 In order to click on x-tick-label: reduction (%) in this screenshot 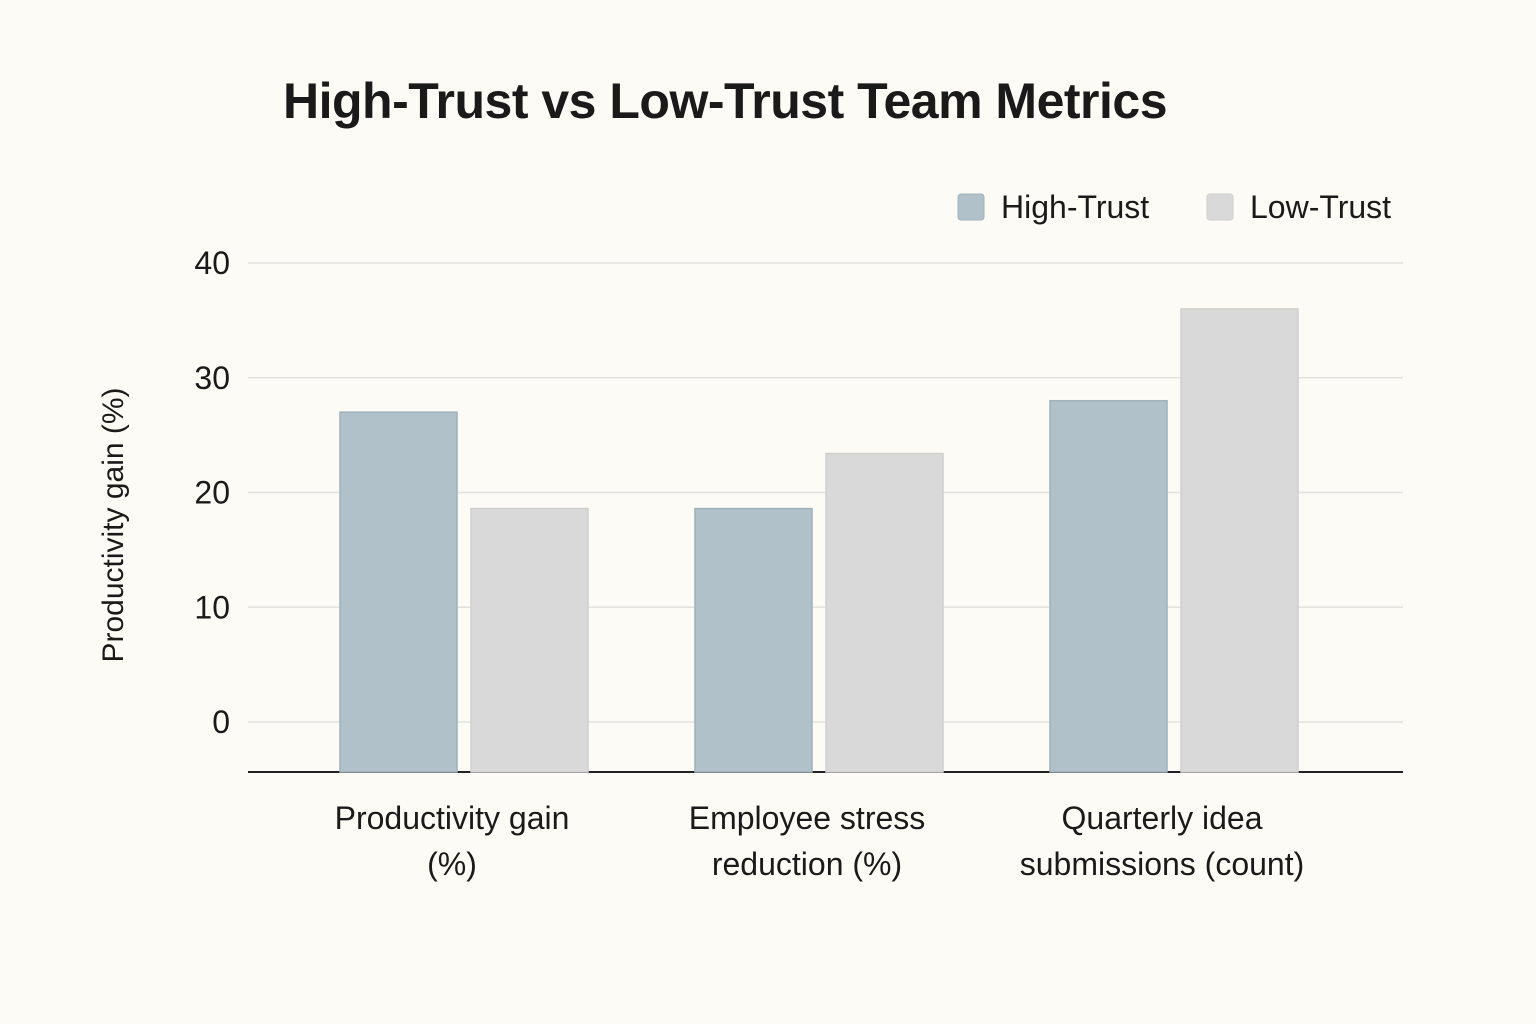, I will do `click(807, 864)`.